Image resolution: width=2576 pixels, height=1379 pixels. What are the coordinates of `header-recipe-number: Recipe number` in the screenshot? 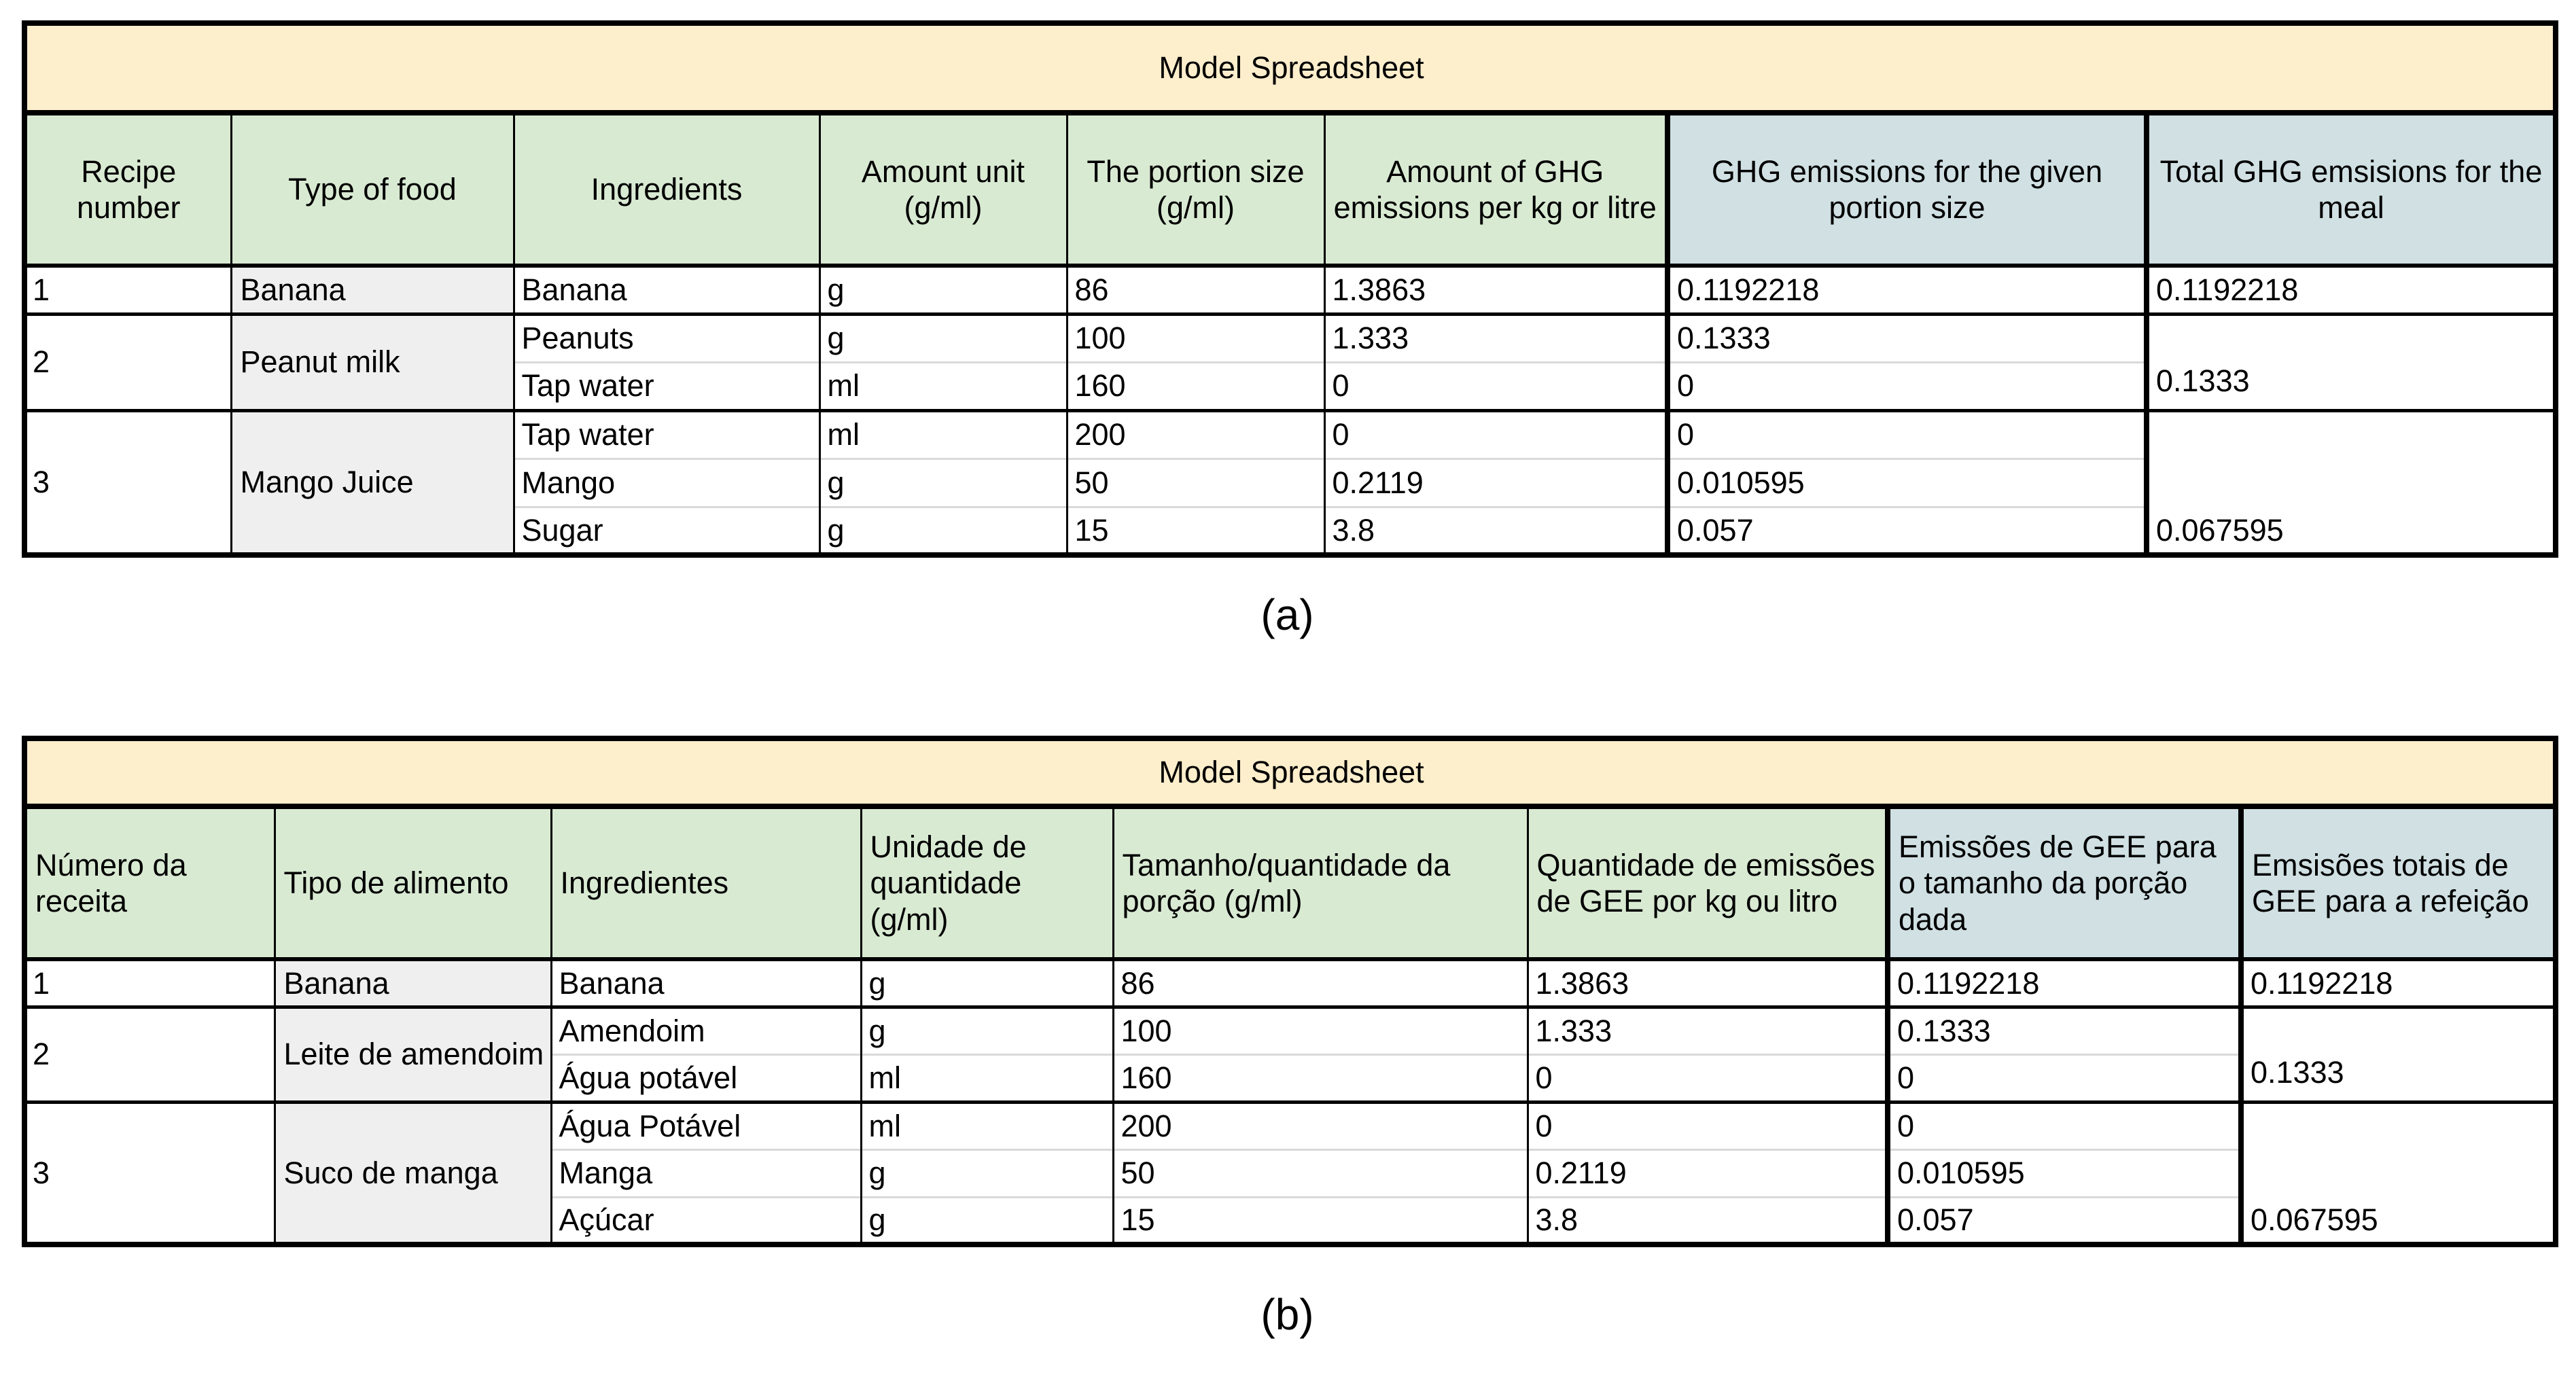 It's located at (127, 190).